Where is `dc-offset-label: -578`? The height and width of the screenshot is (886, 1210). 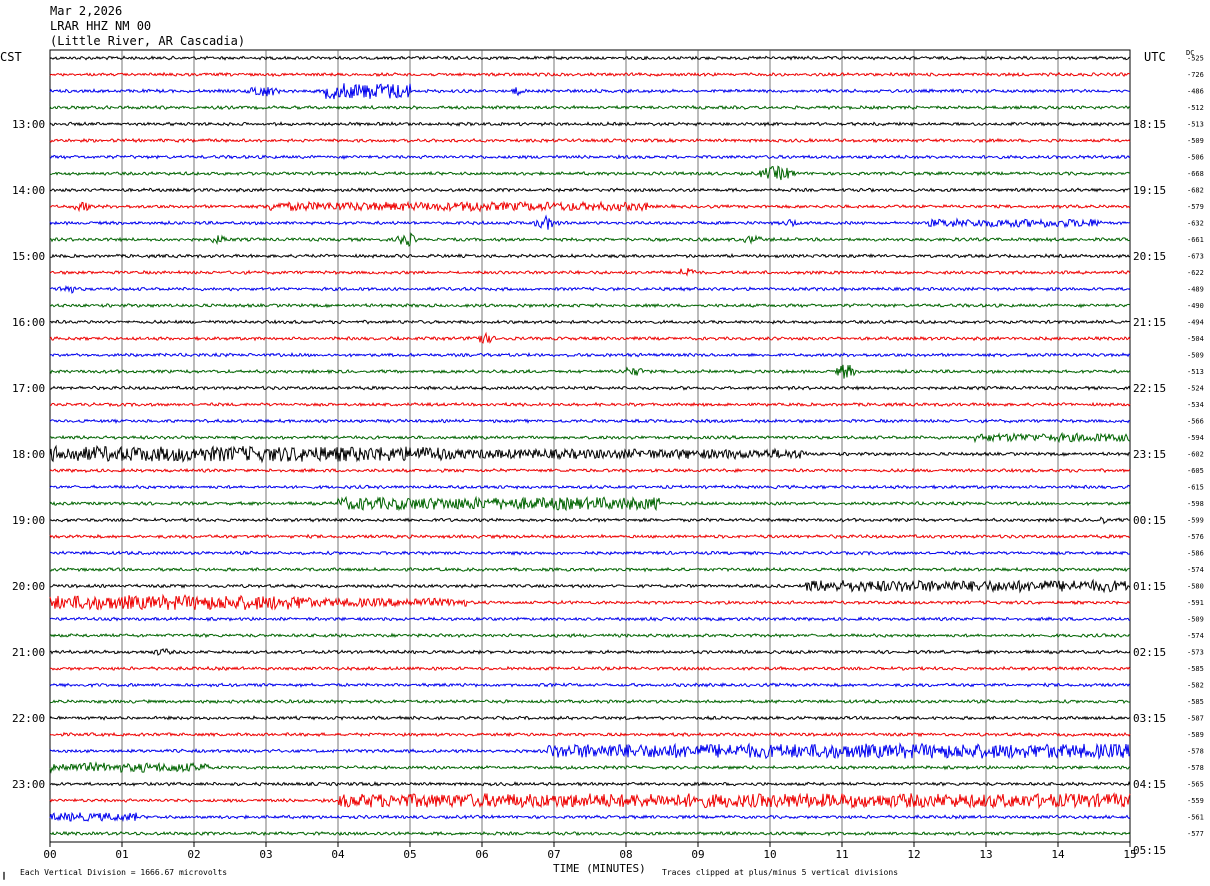
dc-offset-label: -578 is located at coordinates (1195, 752).